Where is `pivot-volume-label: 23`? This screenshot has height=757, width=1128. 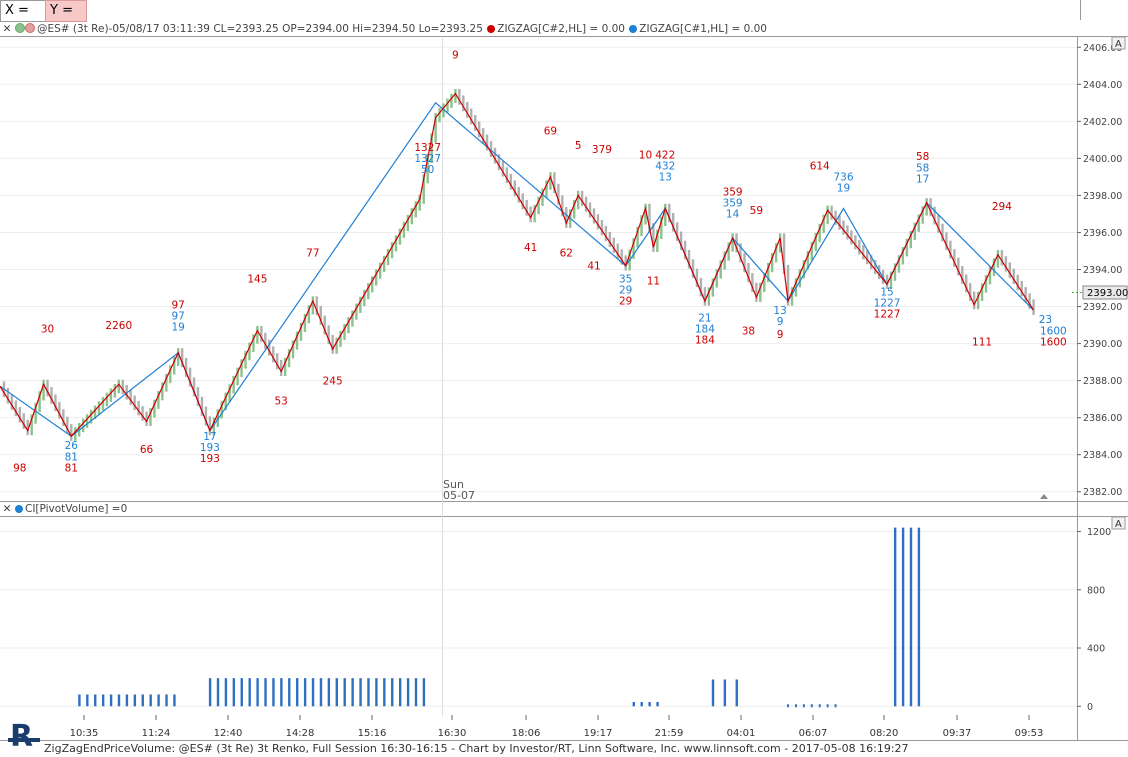
pivot-volume-label: 23 is located at coordinates (1045, 320).